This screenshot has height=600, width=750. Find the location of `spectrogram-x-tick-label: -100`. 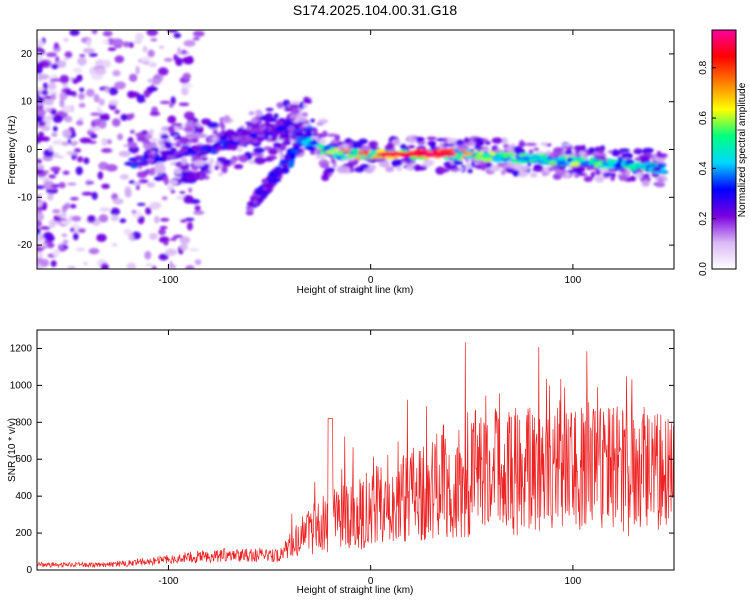

spectrogram-x-tick-label: -100 is located at coordinates (168, 280).